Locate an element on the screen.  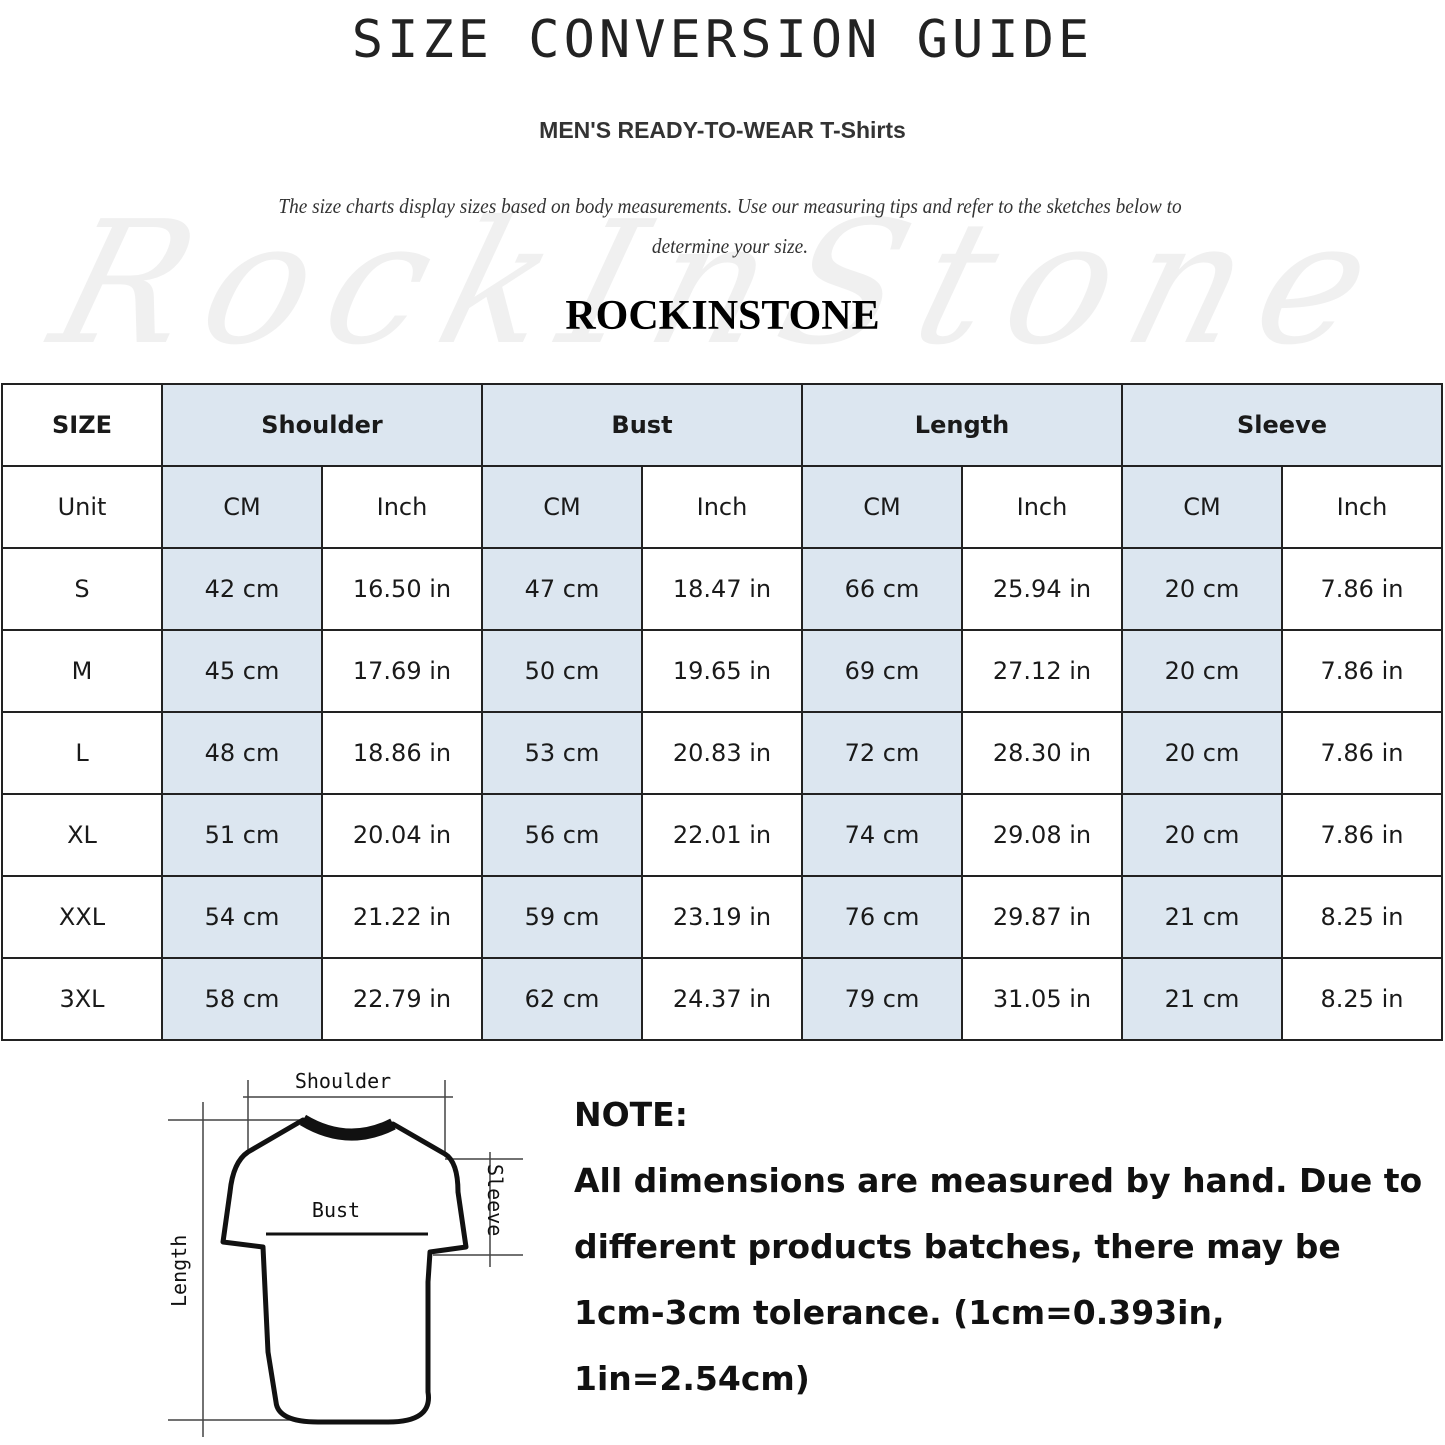
length-label: Length is located at coordinates (179, 1271).